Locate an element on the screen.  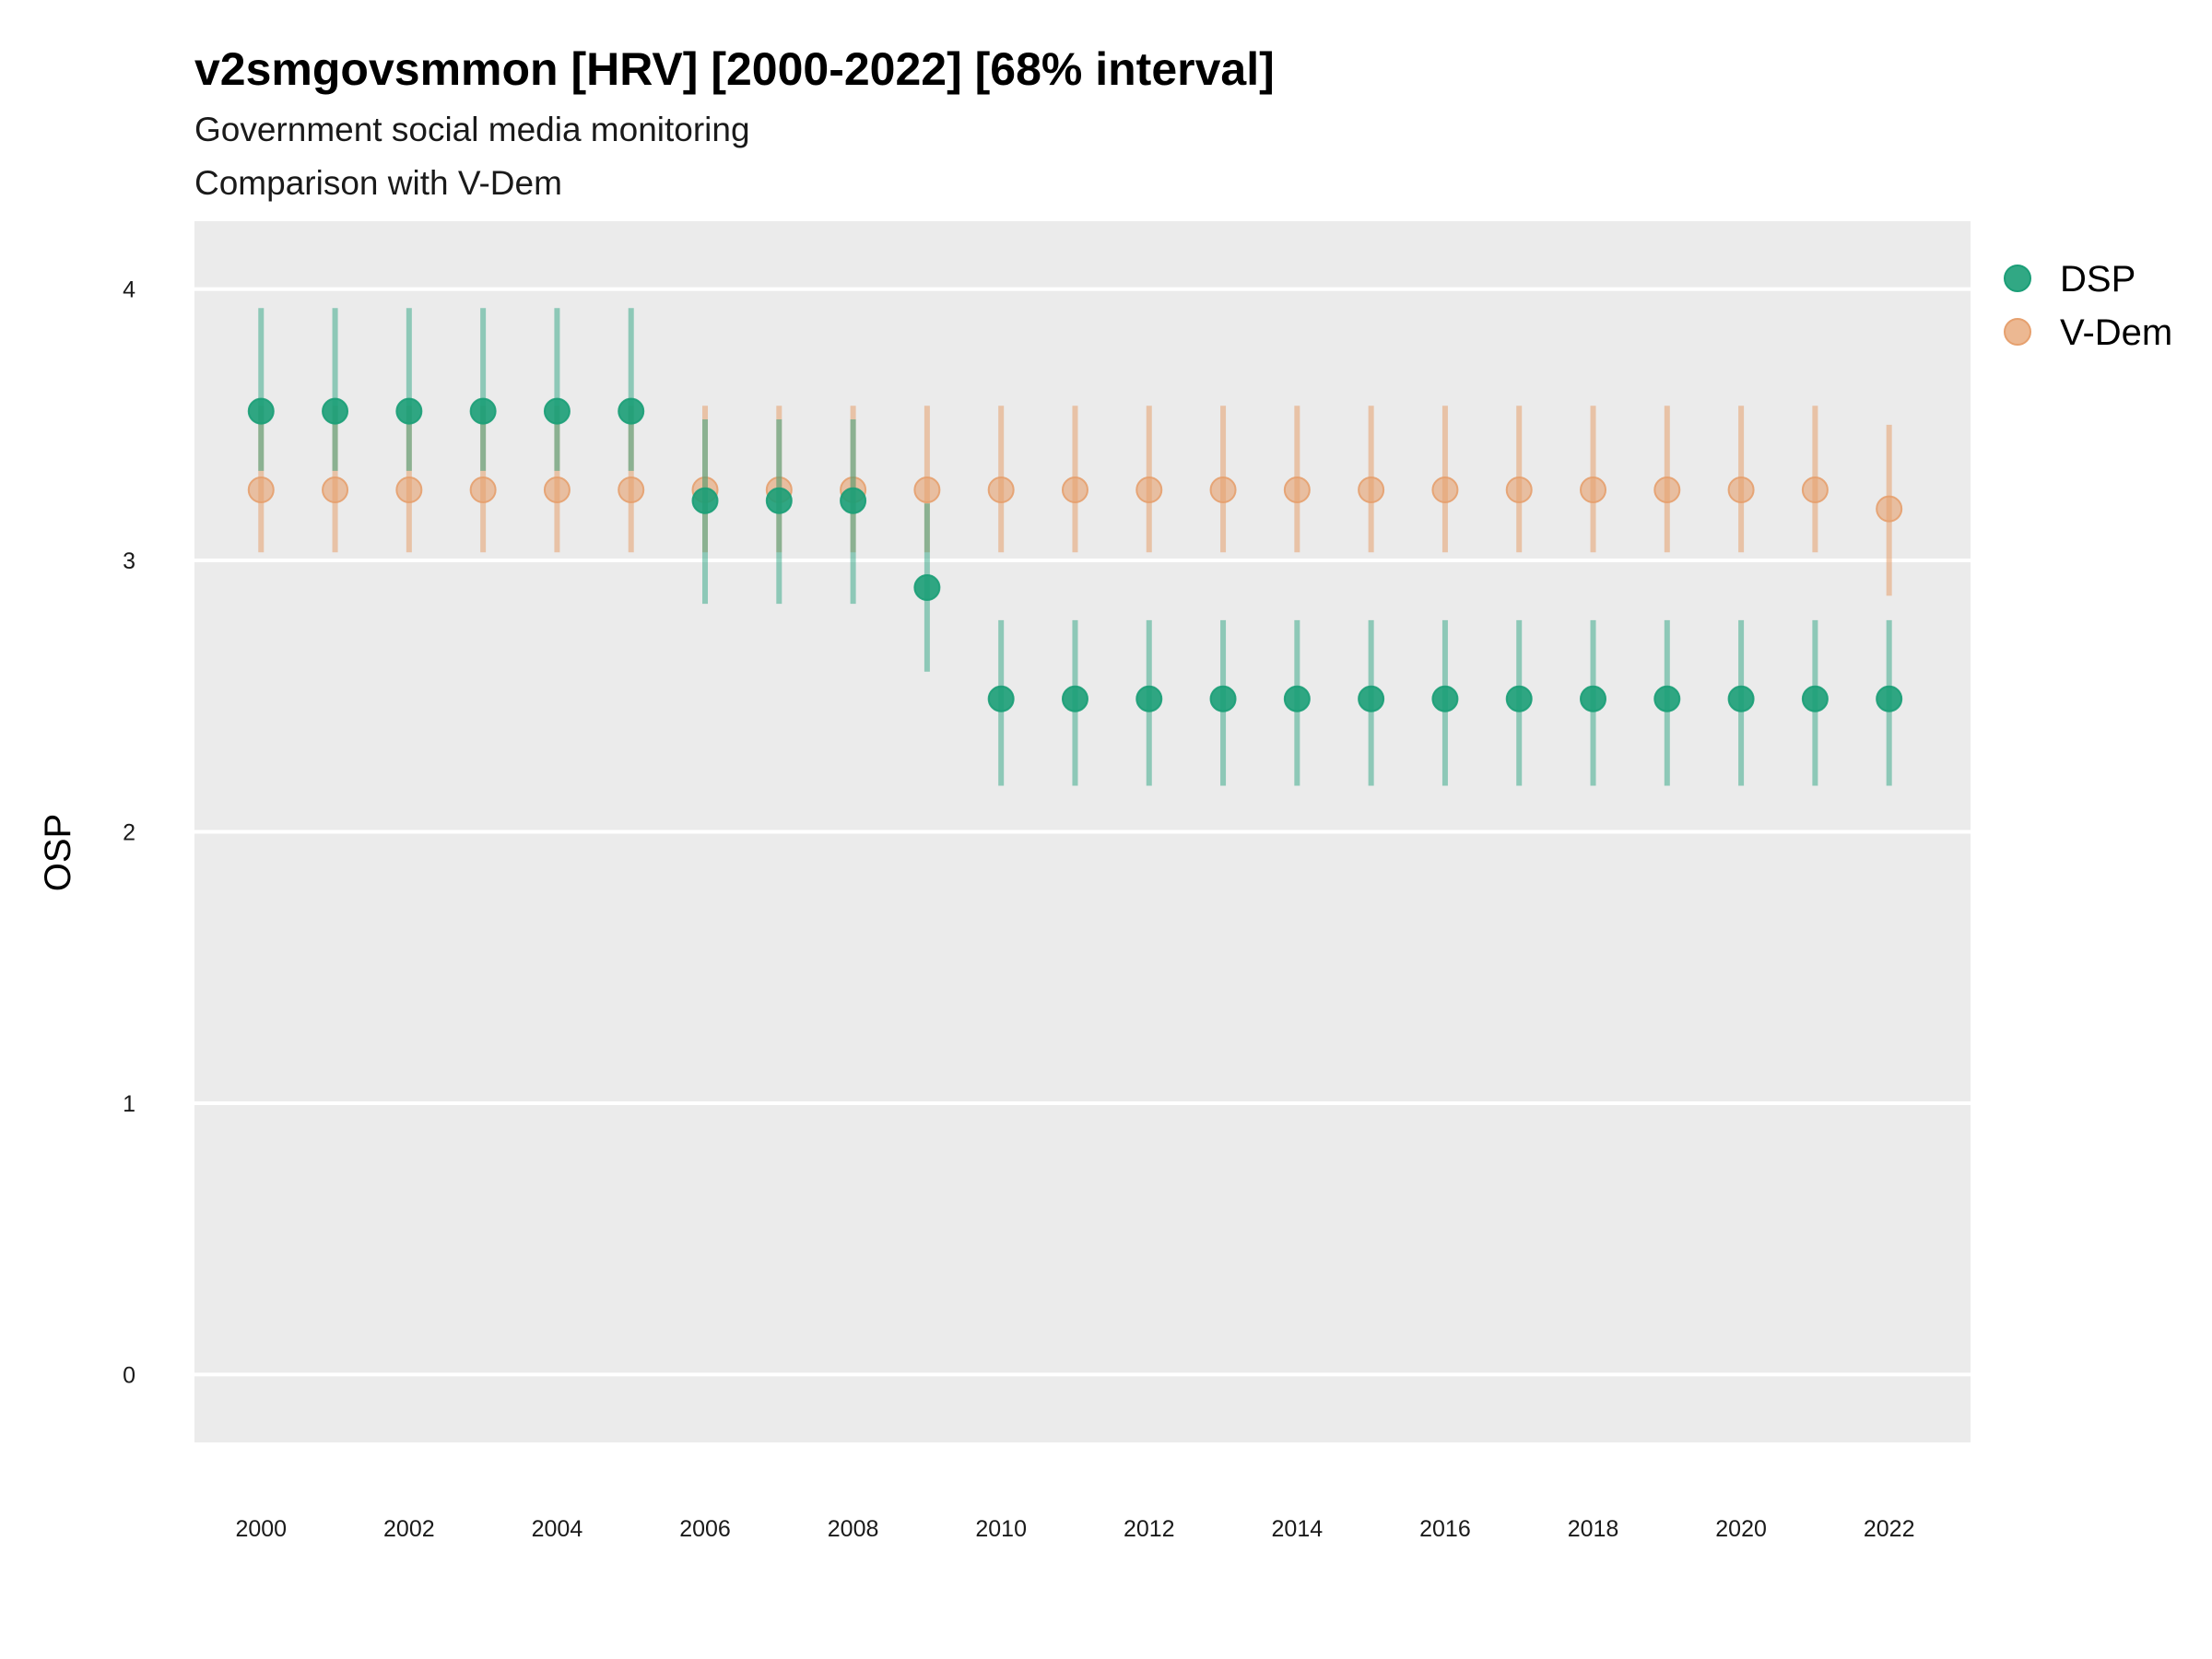
x-tick-label: 2016 is located at coordinates (1445, 1529).